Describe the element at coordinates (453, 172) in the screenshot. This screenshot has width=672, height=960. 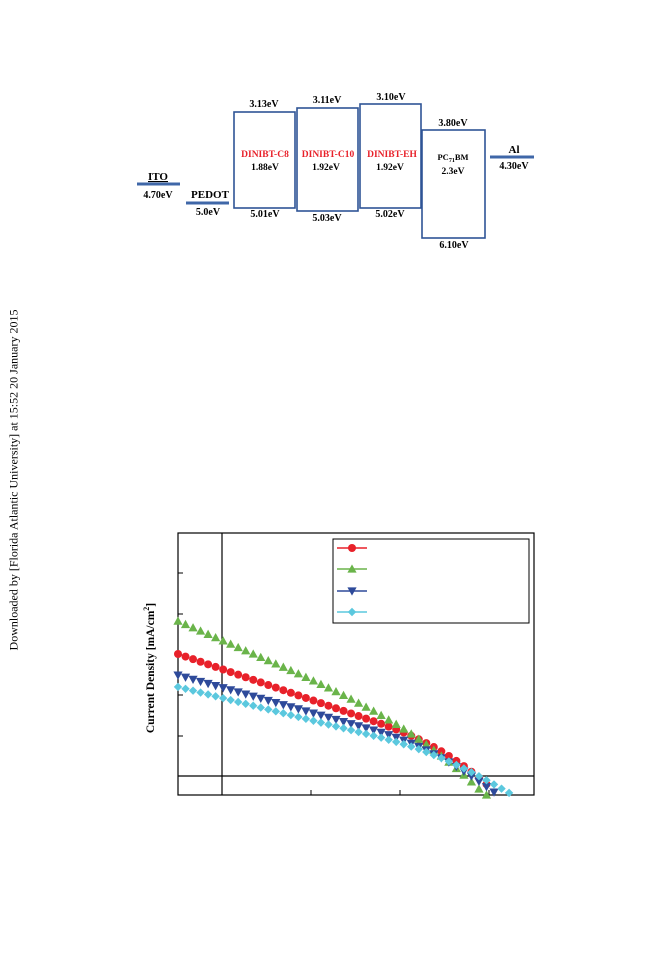
I see `pcbm-gap: 2.3eV` at that location.